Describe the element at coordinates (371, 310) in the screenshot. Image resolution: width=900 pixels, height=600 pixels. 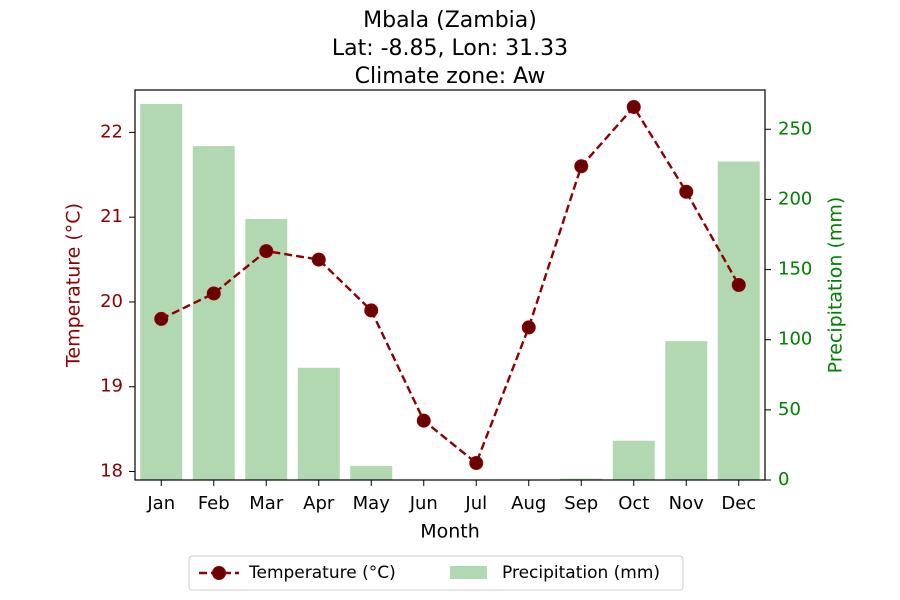
I see `temperature-point-may` at that location.